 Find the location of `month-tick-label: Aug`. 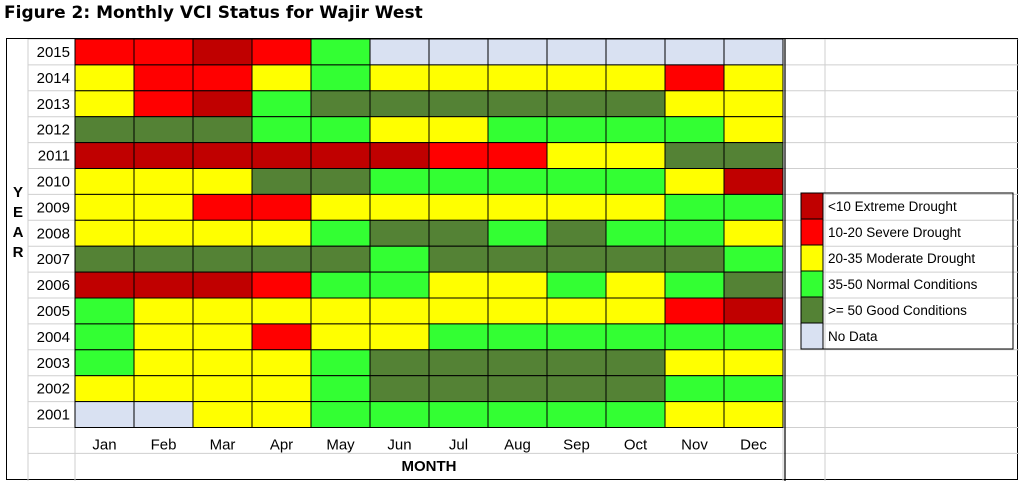

month-tick-label: Aug is located at coordinates (517, 445).